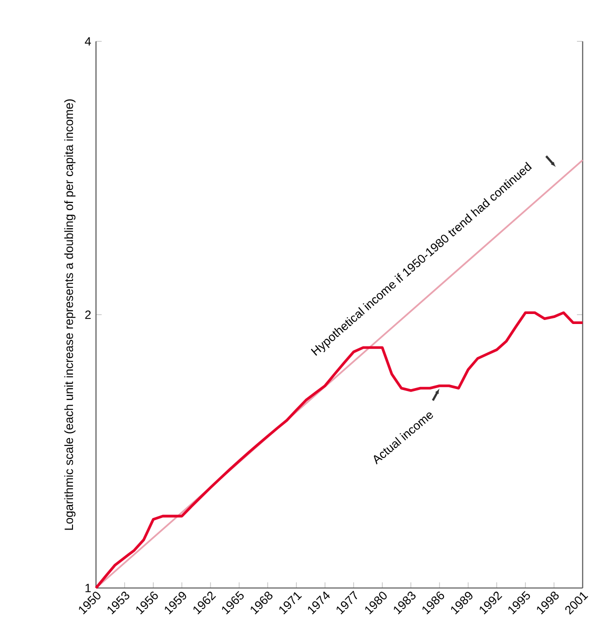 This screenshot has height=644, width=595. What do you see at coordinates (88, 41) in the screenshot?
I see `y-tick-label: 4` at bounding box center [88, 41].